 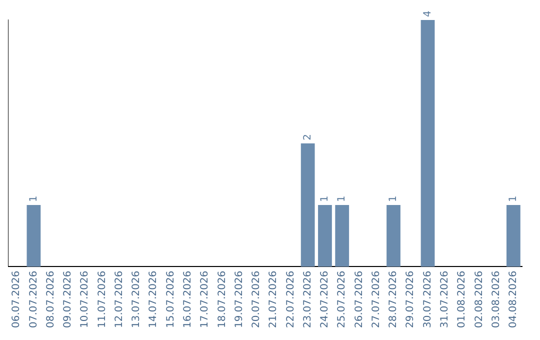 I want to click on x-tick-label: 17.07.2026, so click(x=205, y=299).